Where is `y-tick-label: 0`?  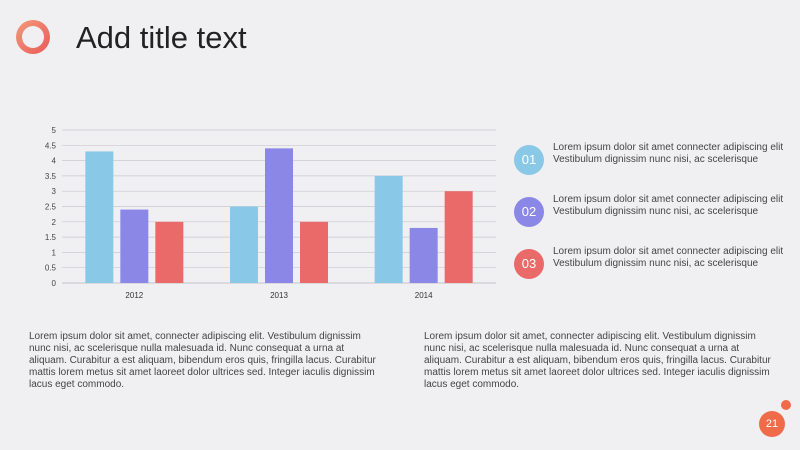 y-tick-label: 0 is located at coordinates (54, 283).